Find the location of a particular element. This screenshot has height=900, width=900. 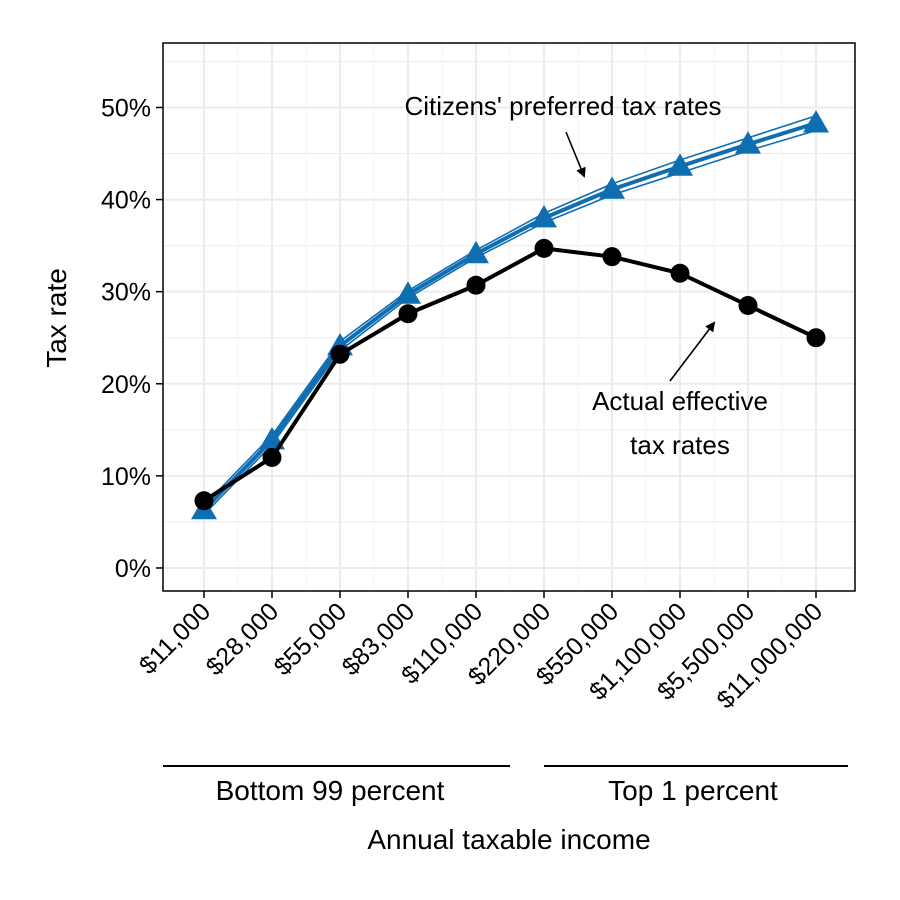

bottom-group-label: Bottom 99 percent is located at coordinates (330, 790).